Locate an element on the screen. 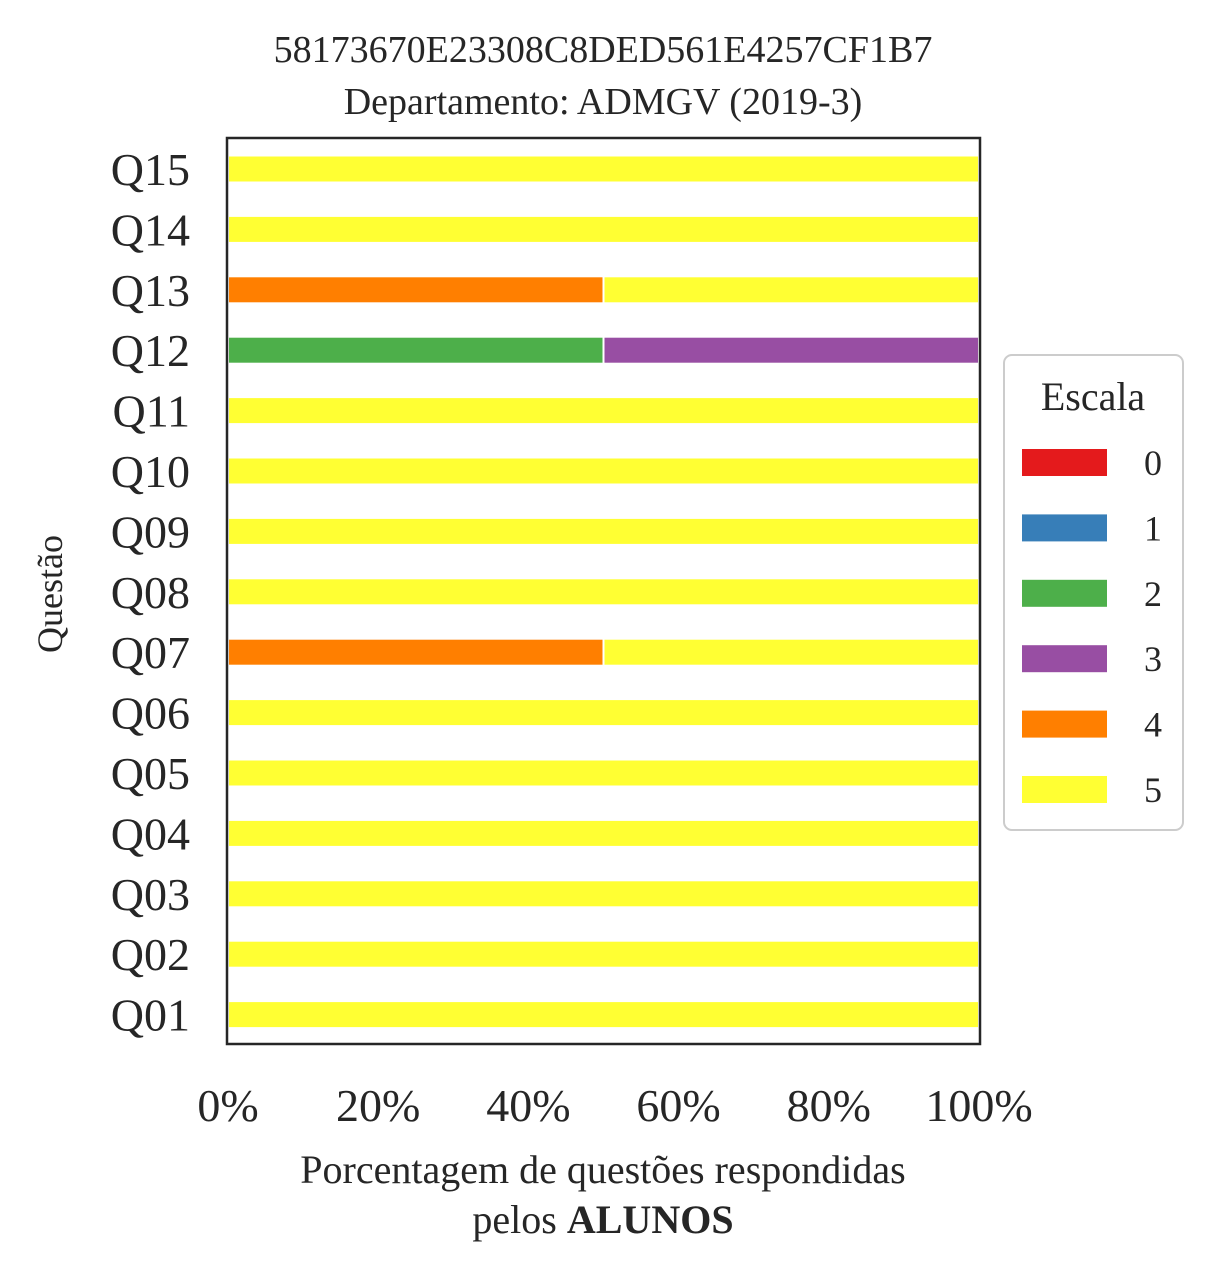 This screenshot has width=1213, height=1275. y-tick-label-q10: Q10 is located at coordinates (150, 471).